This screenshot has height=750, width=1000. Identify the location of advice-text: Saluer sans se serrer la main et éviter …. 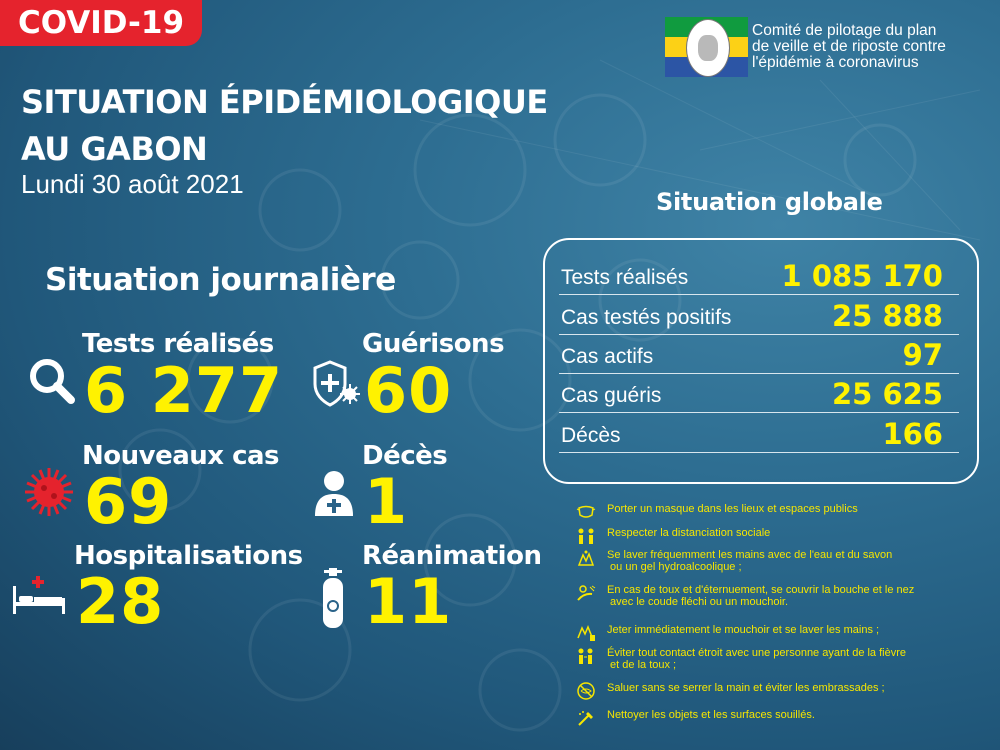
(746, 688).